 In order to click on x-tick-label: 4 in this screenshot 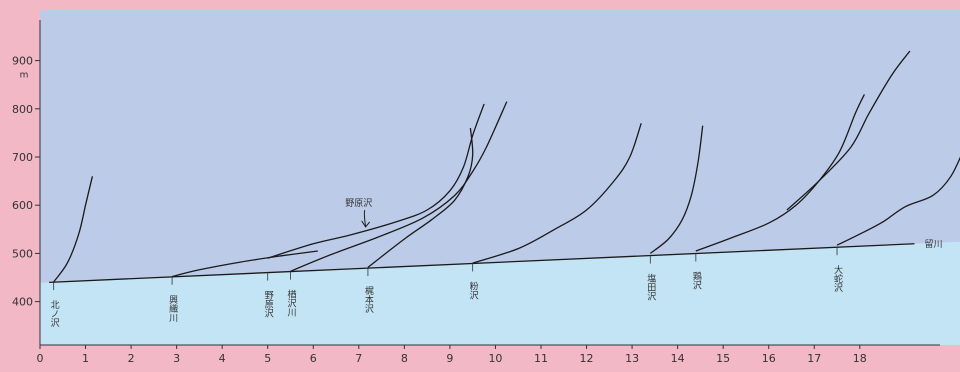, I will do `click(222, 358)`.